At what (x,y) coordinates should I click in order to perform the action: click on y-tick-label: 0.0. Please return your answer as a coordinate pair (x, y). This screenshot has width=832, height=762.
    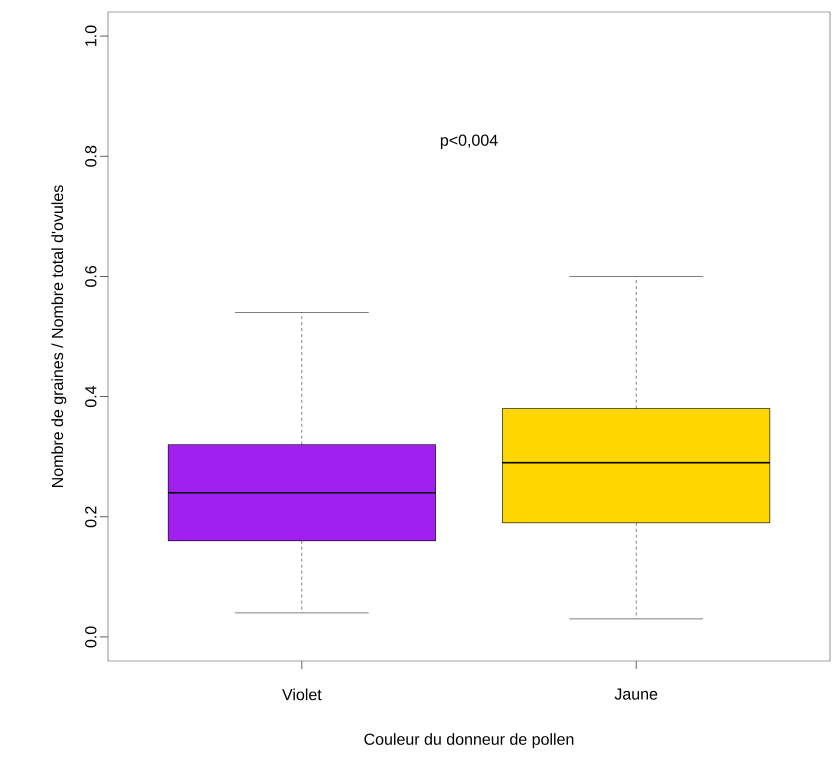
    Looking at the image, I should click on (90, 637).